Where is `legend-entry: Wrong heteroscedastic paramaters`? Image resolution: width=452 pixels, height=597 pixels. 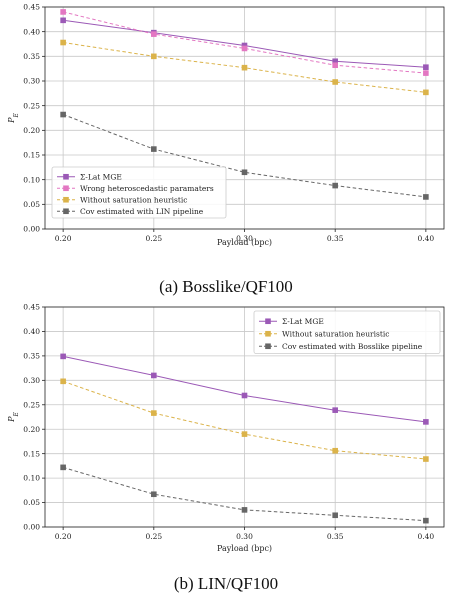 legend-entry: Wrong heteroscedastic paramaters is located at coordinates (147, 188).